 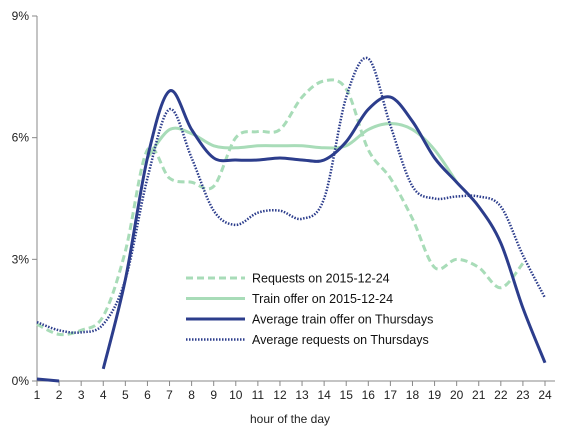 I want to click on x-tick-label: 17, so click(x=391, y=395).